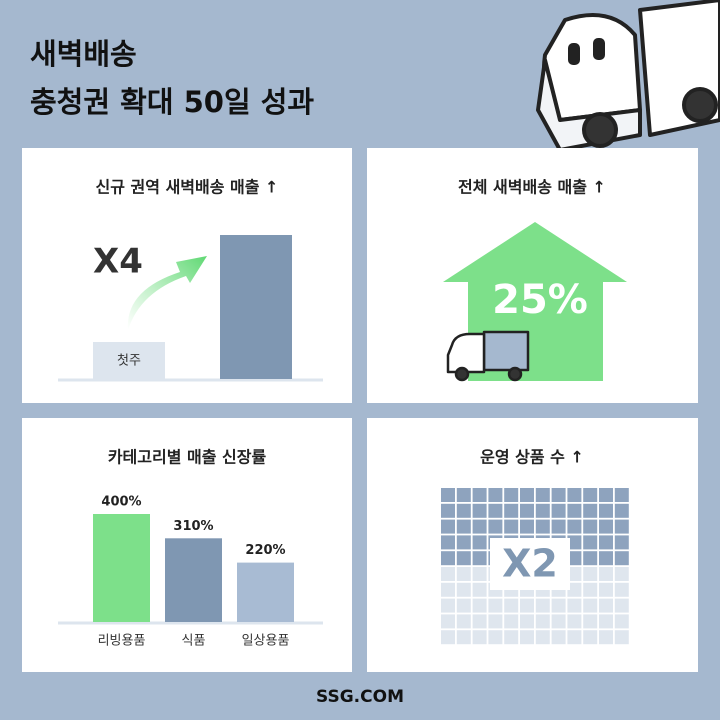  What do you see at coordinates (628, 76) in the screenshot?
I see `truck-illustration` at bounding box center [628, 76].